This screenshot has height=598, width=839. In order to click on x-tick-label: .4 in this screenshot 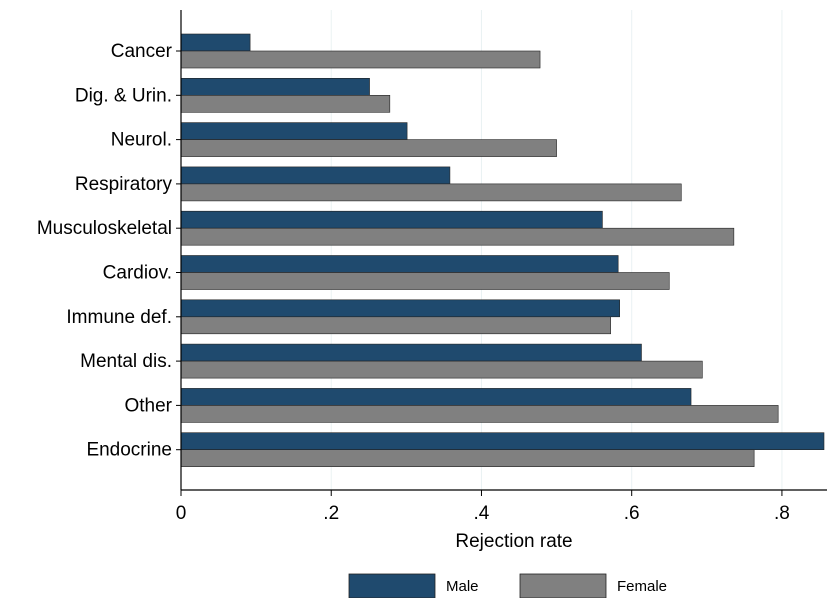, I will do `click(482, 513)`.